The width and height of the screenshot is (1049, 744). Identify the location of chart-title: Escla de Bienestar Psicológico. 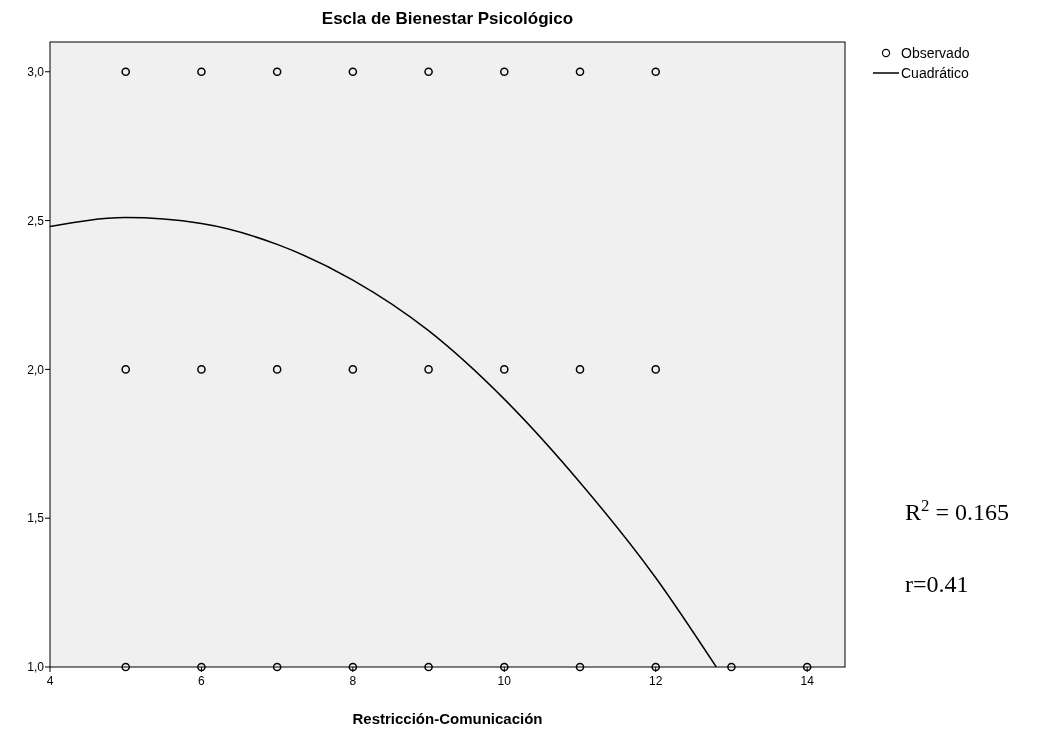
(447, 18).